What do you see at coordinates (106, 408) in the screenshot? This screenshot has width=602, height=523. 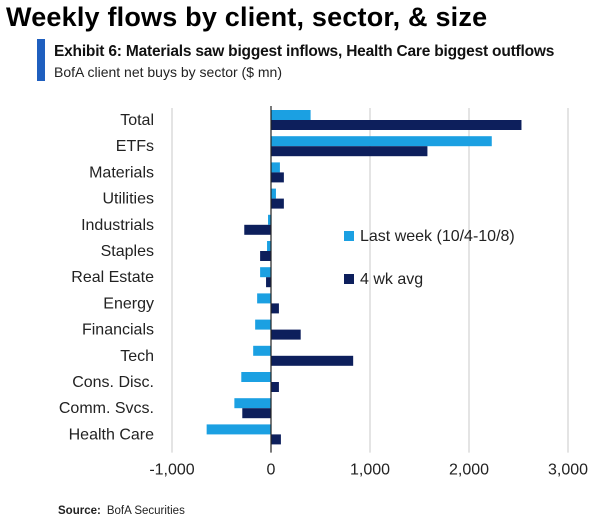 I see `category-label-comm-svcs: Comm. Svcs.` at bounding box center [106, 408].